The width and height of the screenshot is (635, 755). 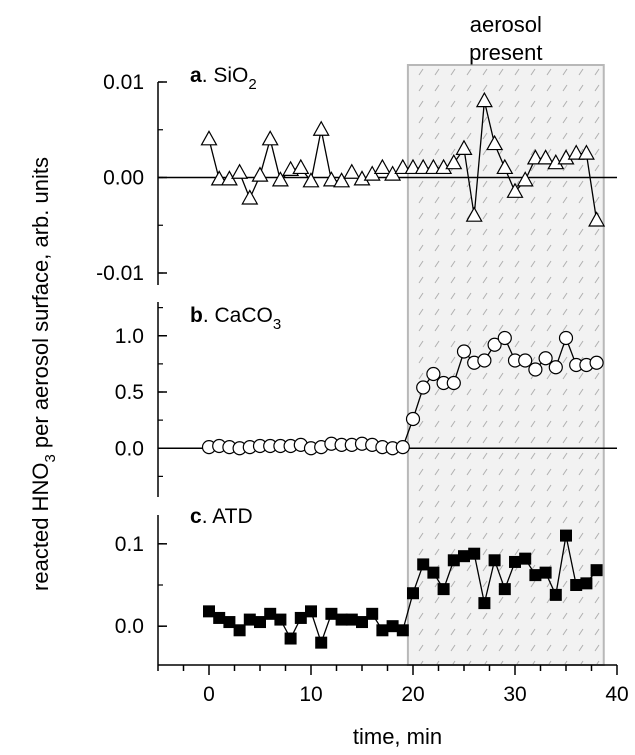 I want to click on y-axis-title-subscript: 3, so click(x=50, y=458).